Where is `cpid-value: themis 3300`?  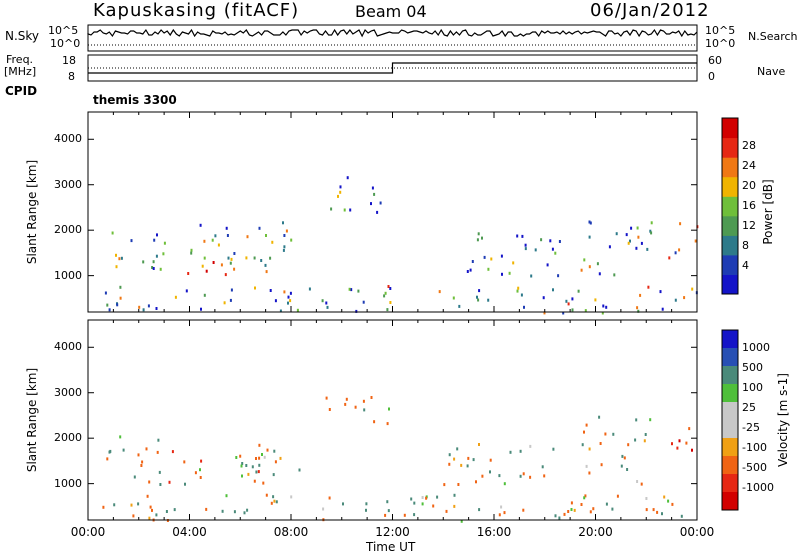 cpid-value: themis 3300 is located at coordinates (135, 100).